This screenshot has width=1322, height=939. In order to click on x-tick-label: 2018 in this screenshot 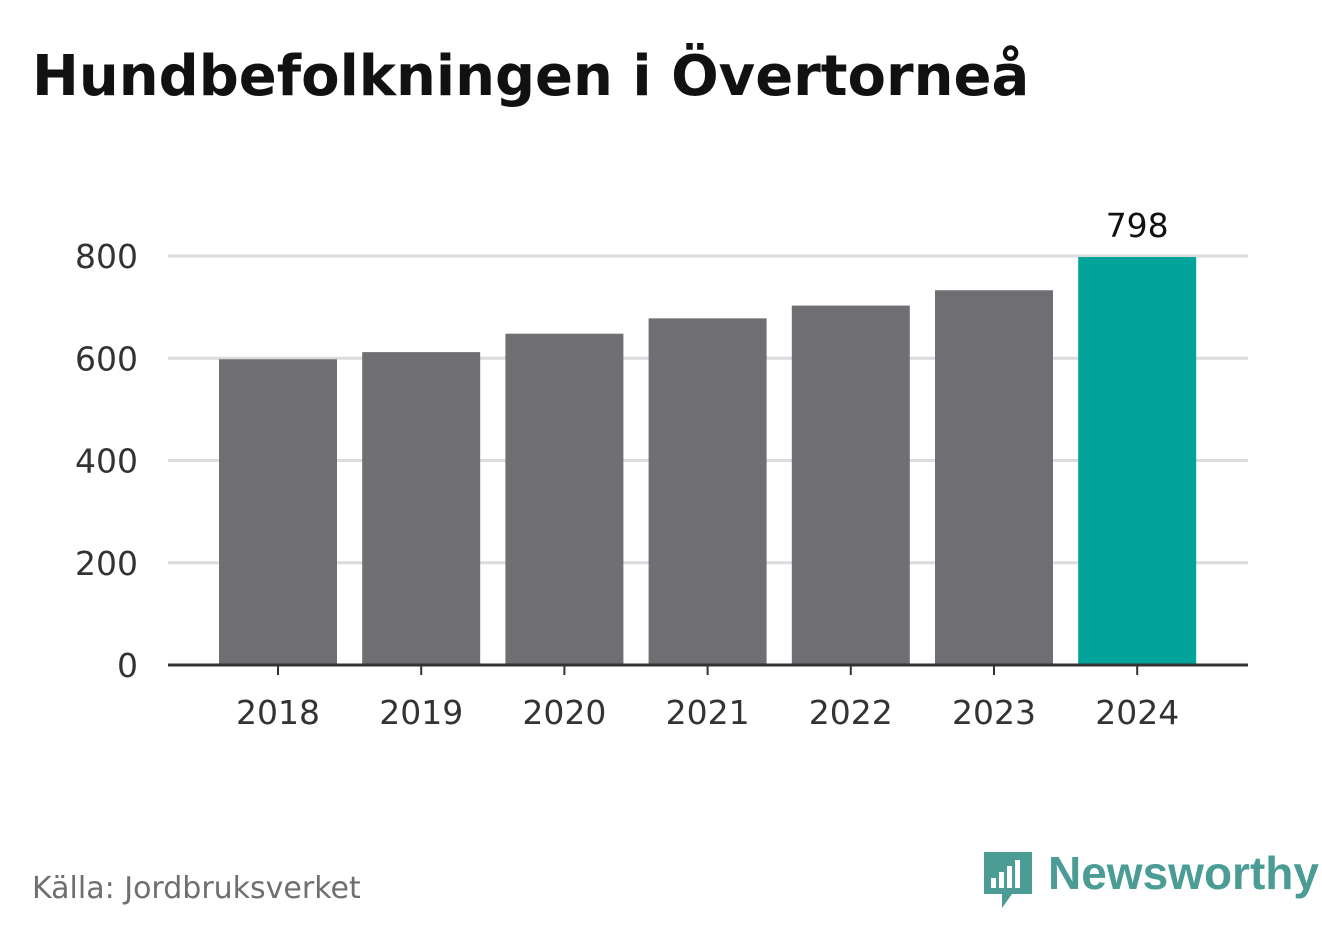, I will do `click(278, 712)`.